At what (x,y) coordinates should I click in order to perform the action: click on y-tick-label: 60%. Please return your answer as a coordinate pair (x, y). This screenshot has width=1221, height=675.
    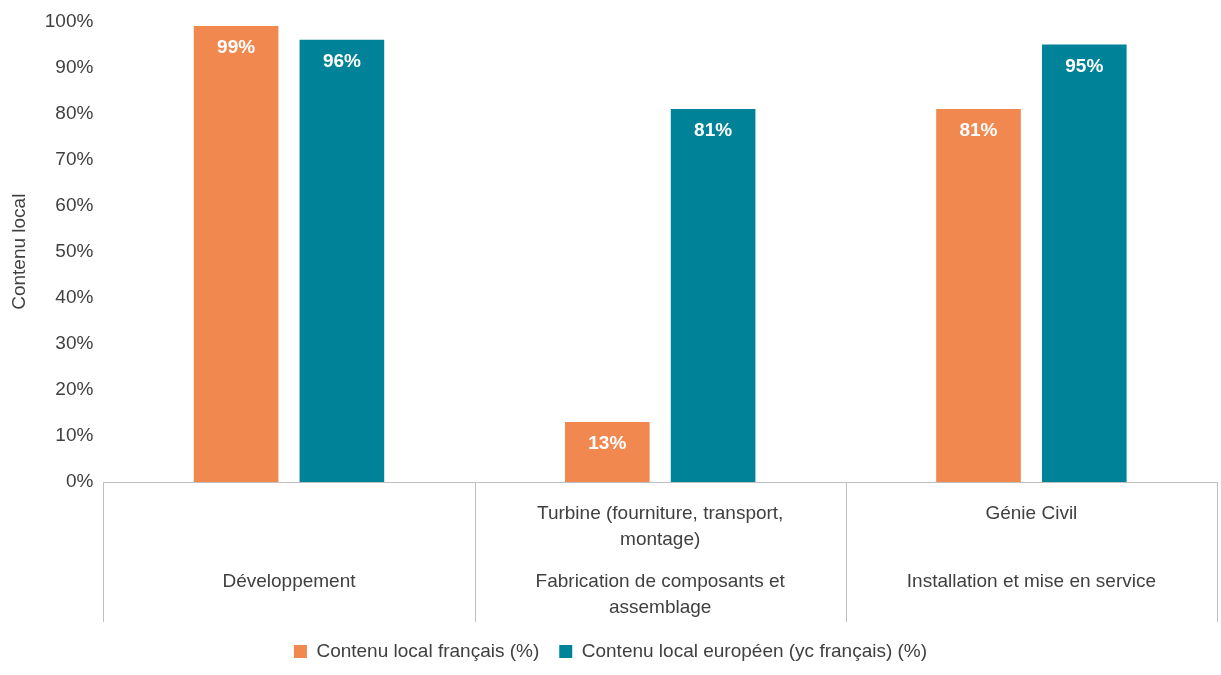
    Looking at the image, I should click on (74, 204).